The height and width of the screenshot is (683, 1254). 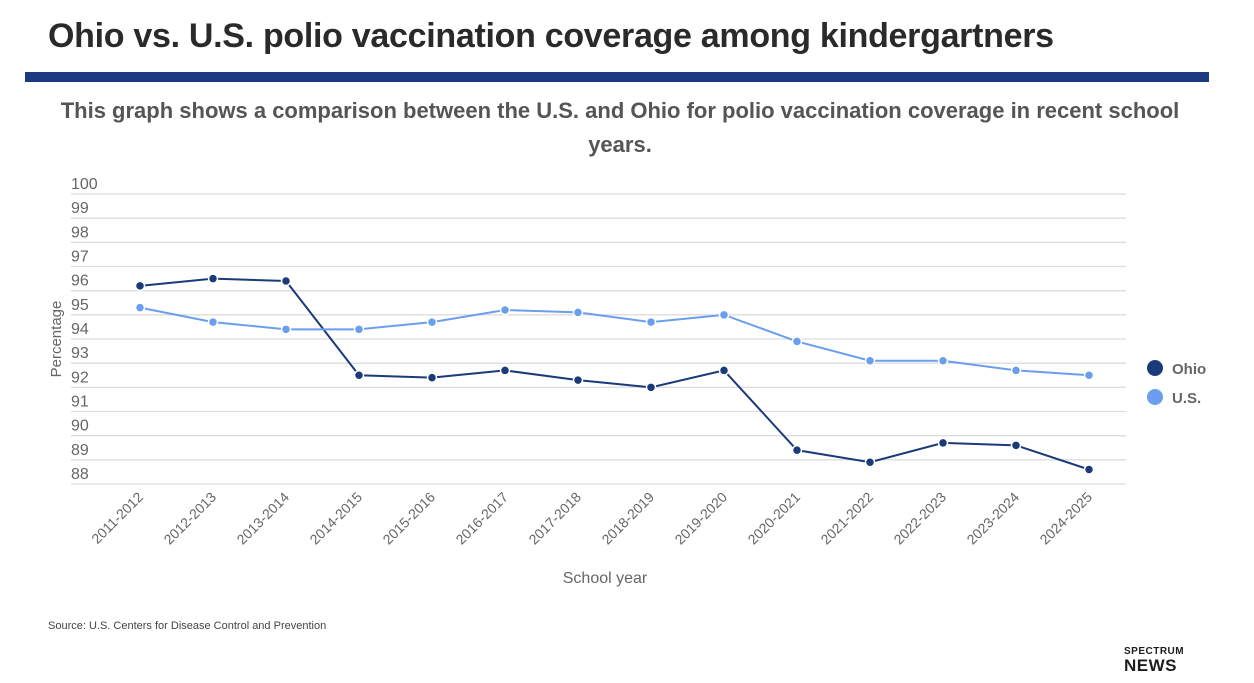 What do you see at coordinates (554, 518) in the screenshot?
I see `x-tick-label: 2017-2018` at bounding box center [554, 518].